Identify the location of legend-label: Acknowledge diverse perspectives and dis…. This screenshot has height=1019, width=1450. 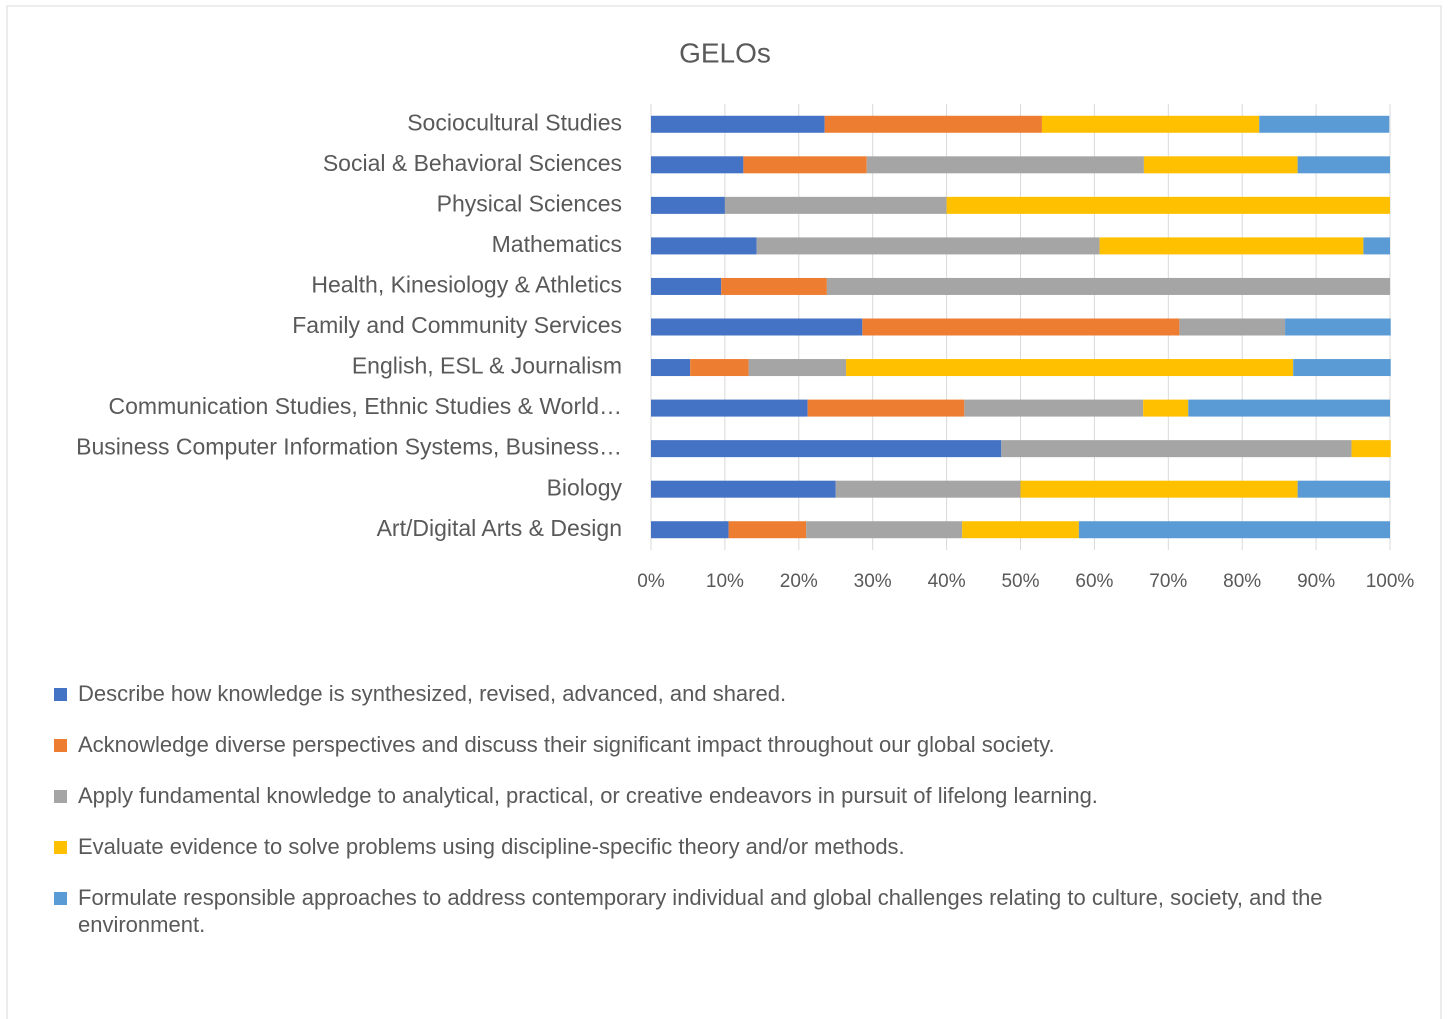
(566, 744).